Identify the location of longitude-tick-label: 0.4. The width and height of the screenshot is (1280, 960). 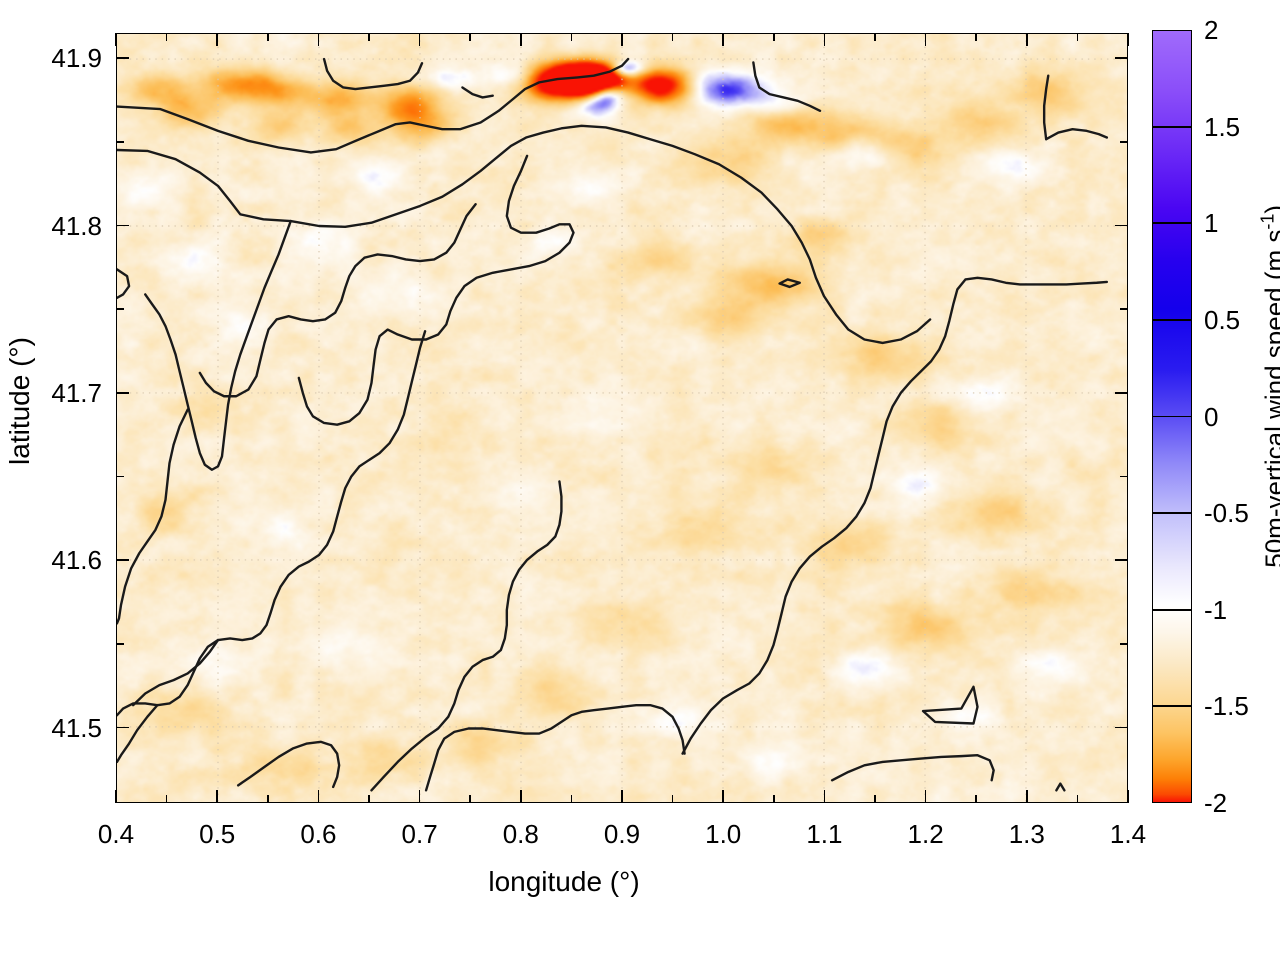
(116, 834).